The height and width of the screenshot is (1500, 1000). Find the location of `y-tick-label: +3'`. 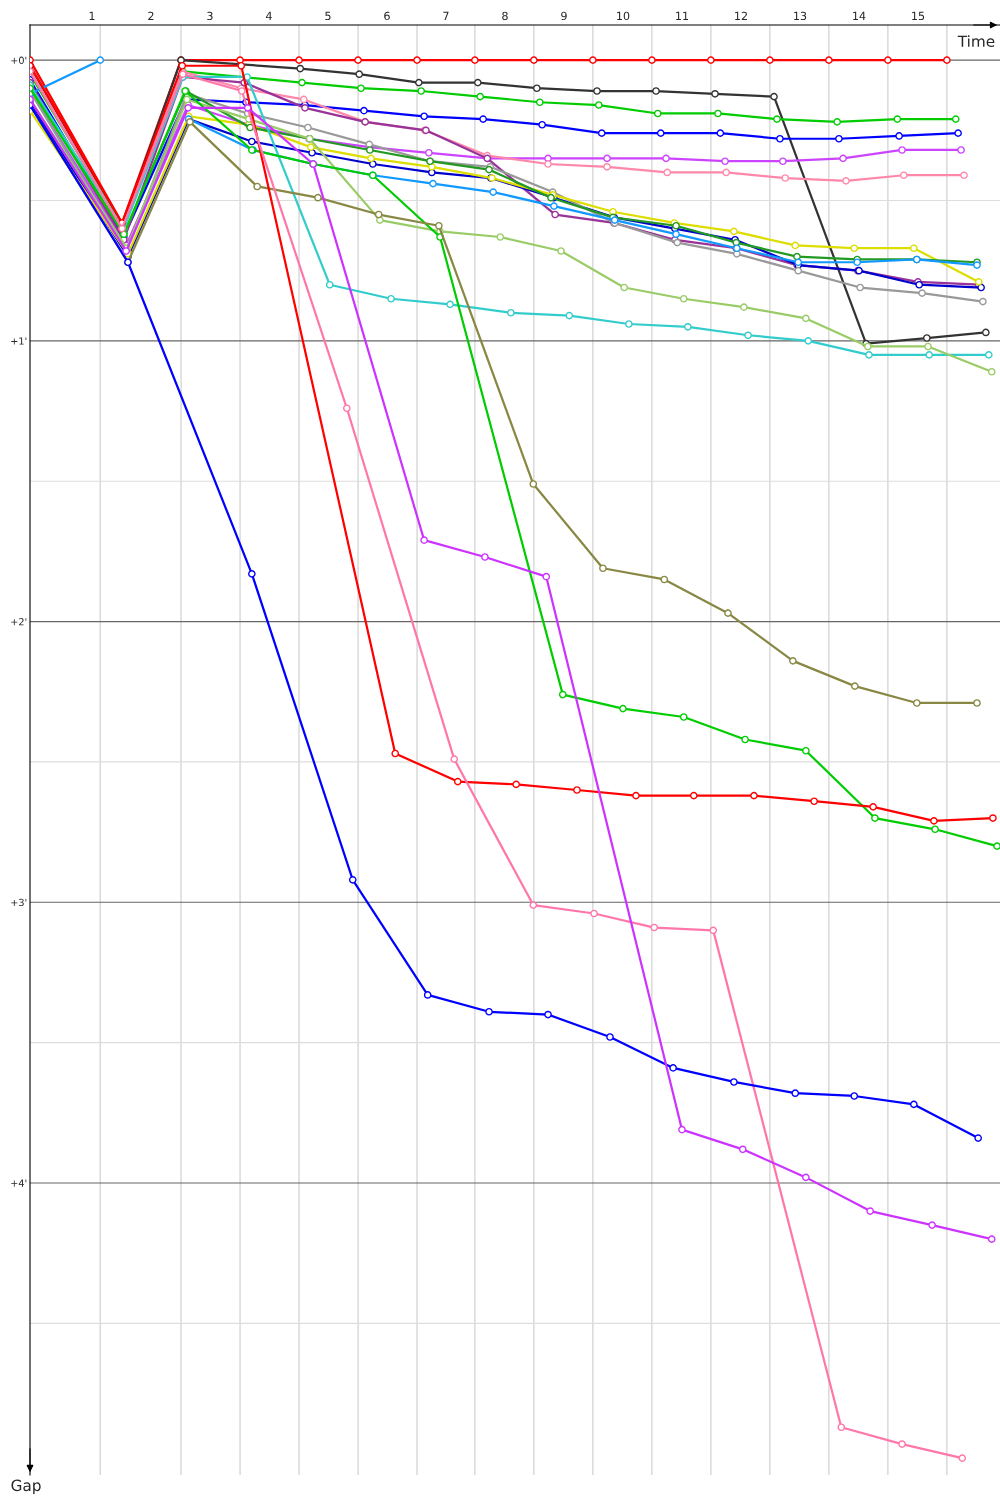

y-tick-label: +3' is located at coordinates (19, 902).